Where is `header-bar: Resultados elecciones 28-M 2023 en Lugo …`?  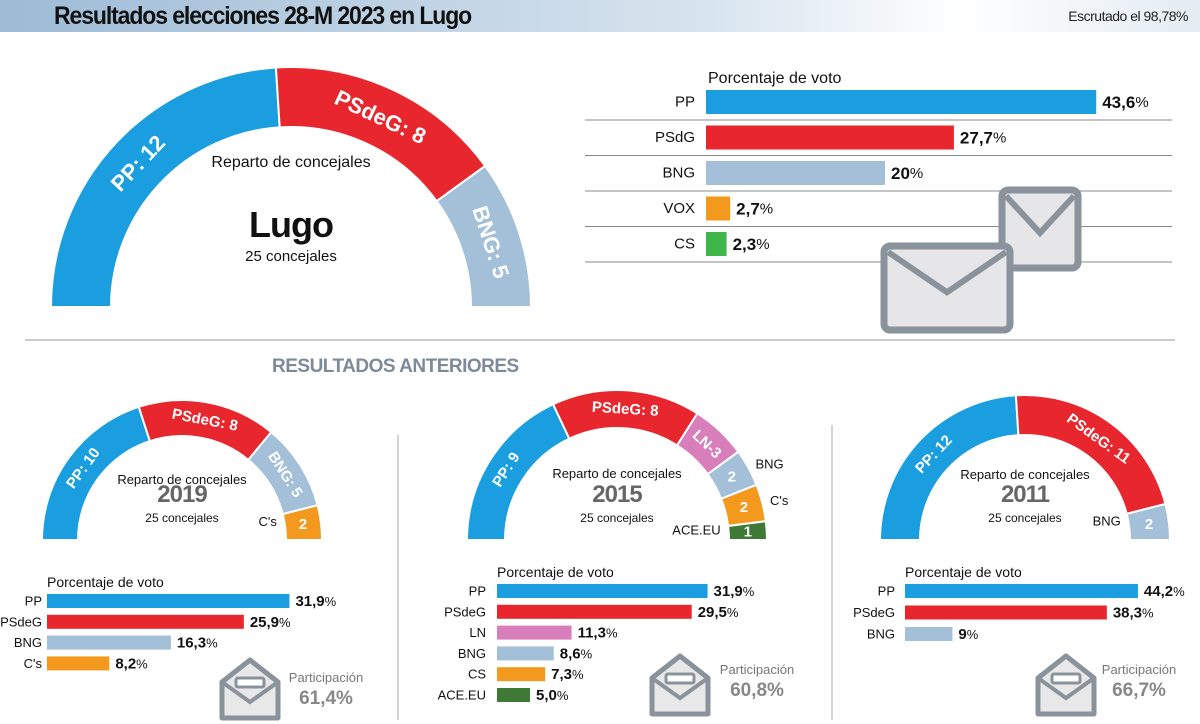 header-bar: Resultados elecciones 28-M 2023 en Lugo … is located at coordinates (600, 16).